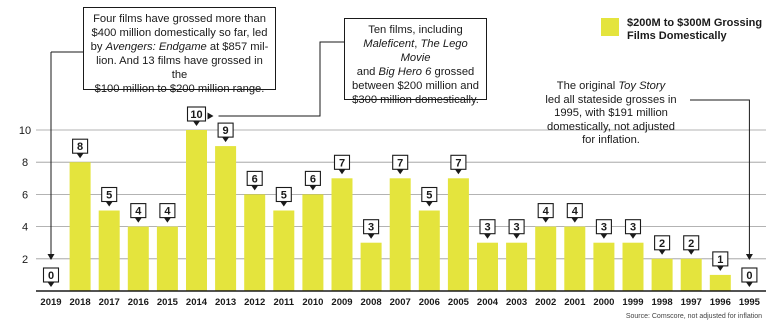  What do you see at coordinates (51, 277) in the screenshot?
I see `value-label: 0` at bounding box center [51, 277].